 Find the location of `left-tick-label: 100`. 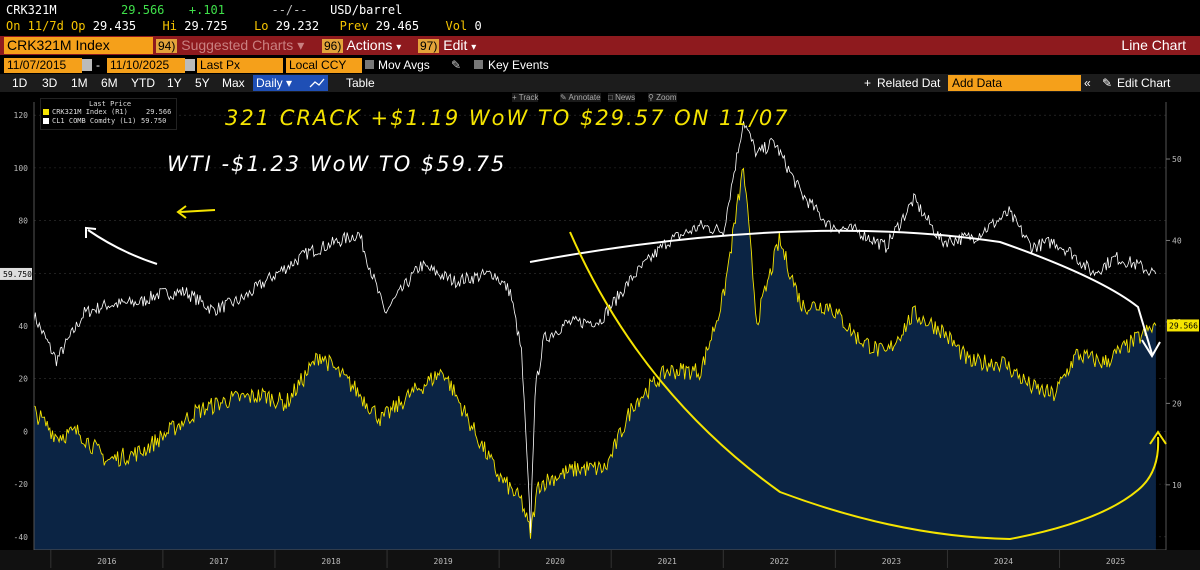

left-tick-label: 100 is located at coordinates (21, 168).